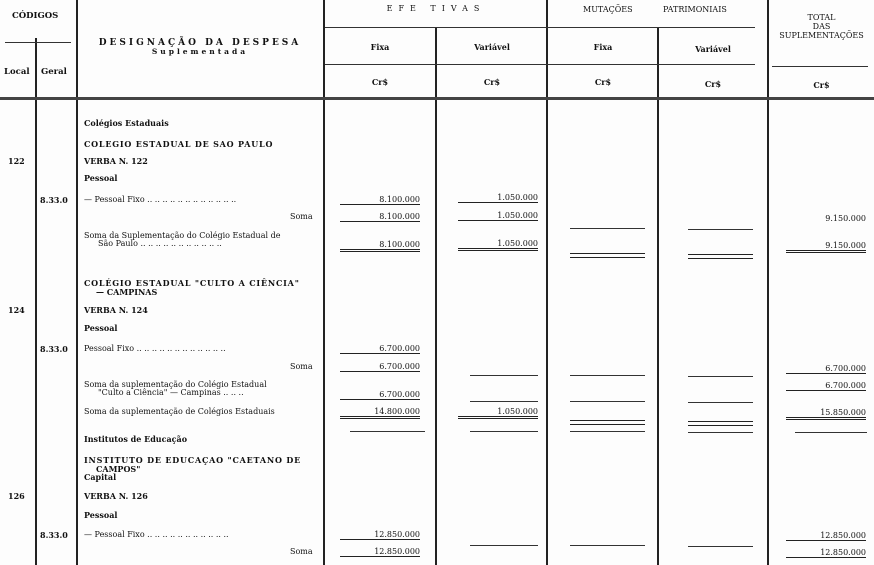 Image resolution: width=874 pixels, height=565 pixels. What do you see at coordinates (116, 310) in the screenshot?
I see `verba-label: VERBA N. 124` at bounding box center [116, 310].